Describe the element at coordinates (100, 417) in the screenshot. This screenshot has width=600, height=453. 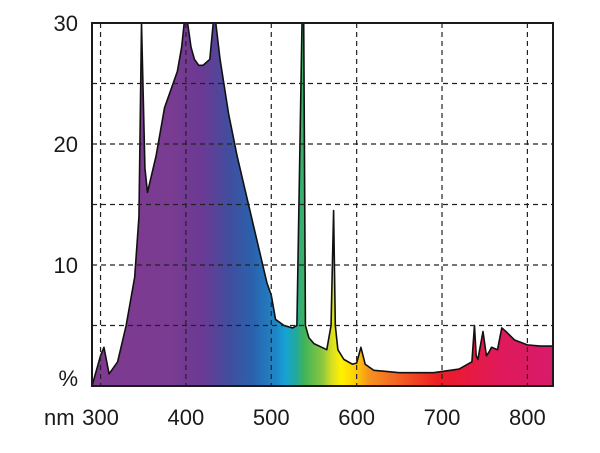
I see `x-tick-label: 300` at that location.